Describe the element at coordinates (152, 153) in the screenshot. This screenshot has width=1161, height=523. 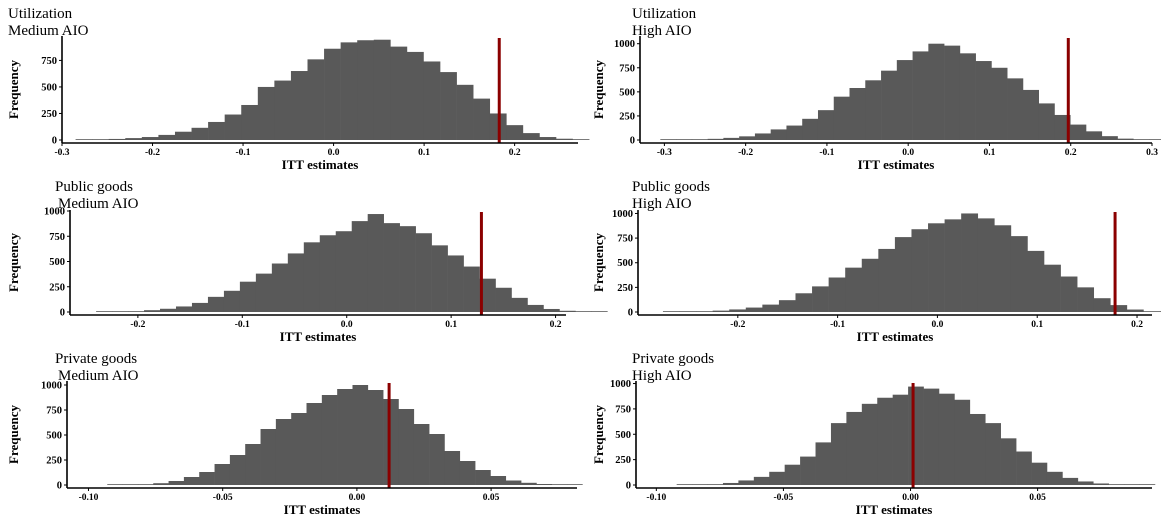
I see `x-tick-label: -0.2` at that location.